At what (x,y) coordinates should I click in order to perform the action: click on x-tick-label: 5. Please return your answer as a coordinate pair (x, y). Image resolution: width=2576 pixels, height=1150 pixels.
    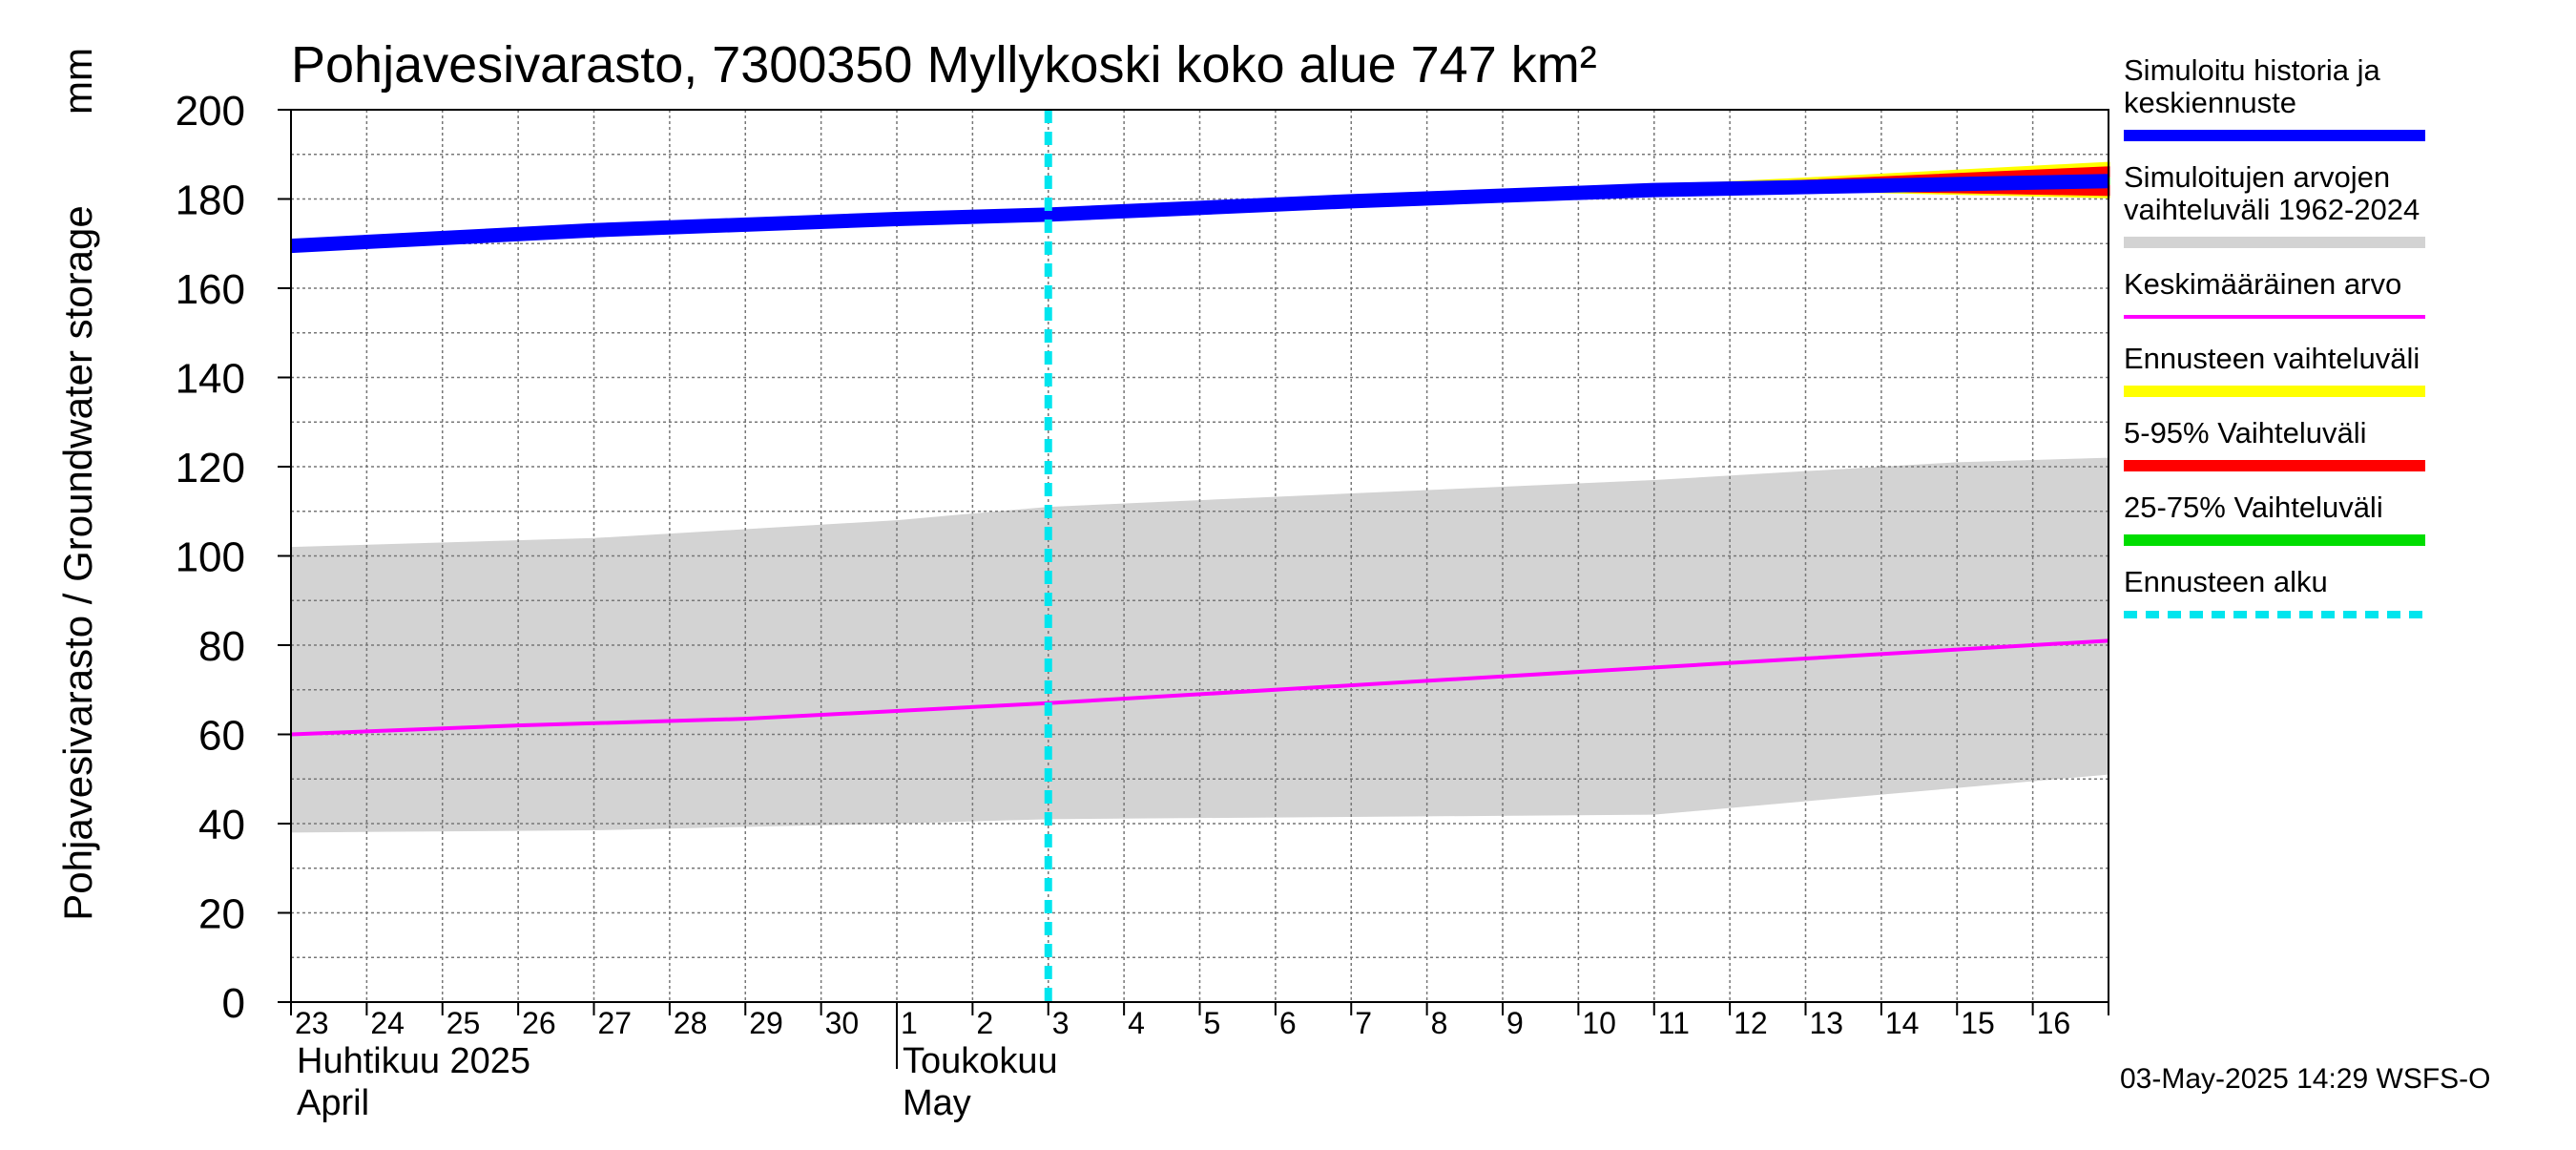
    Looking at the image, I should click on (1212, 1023).